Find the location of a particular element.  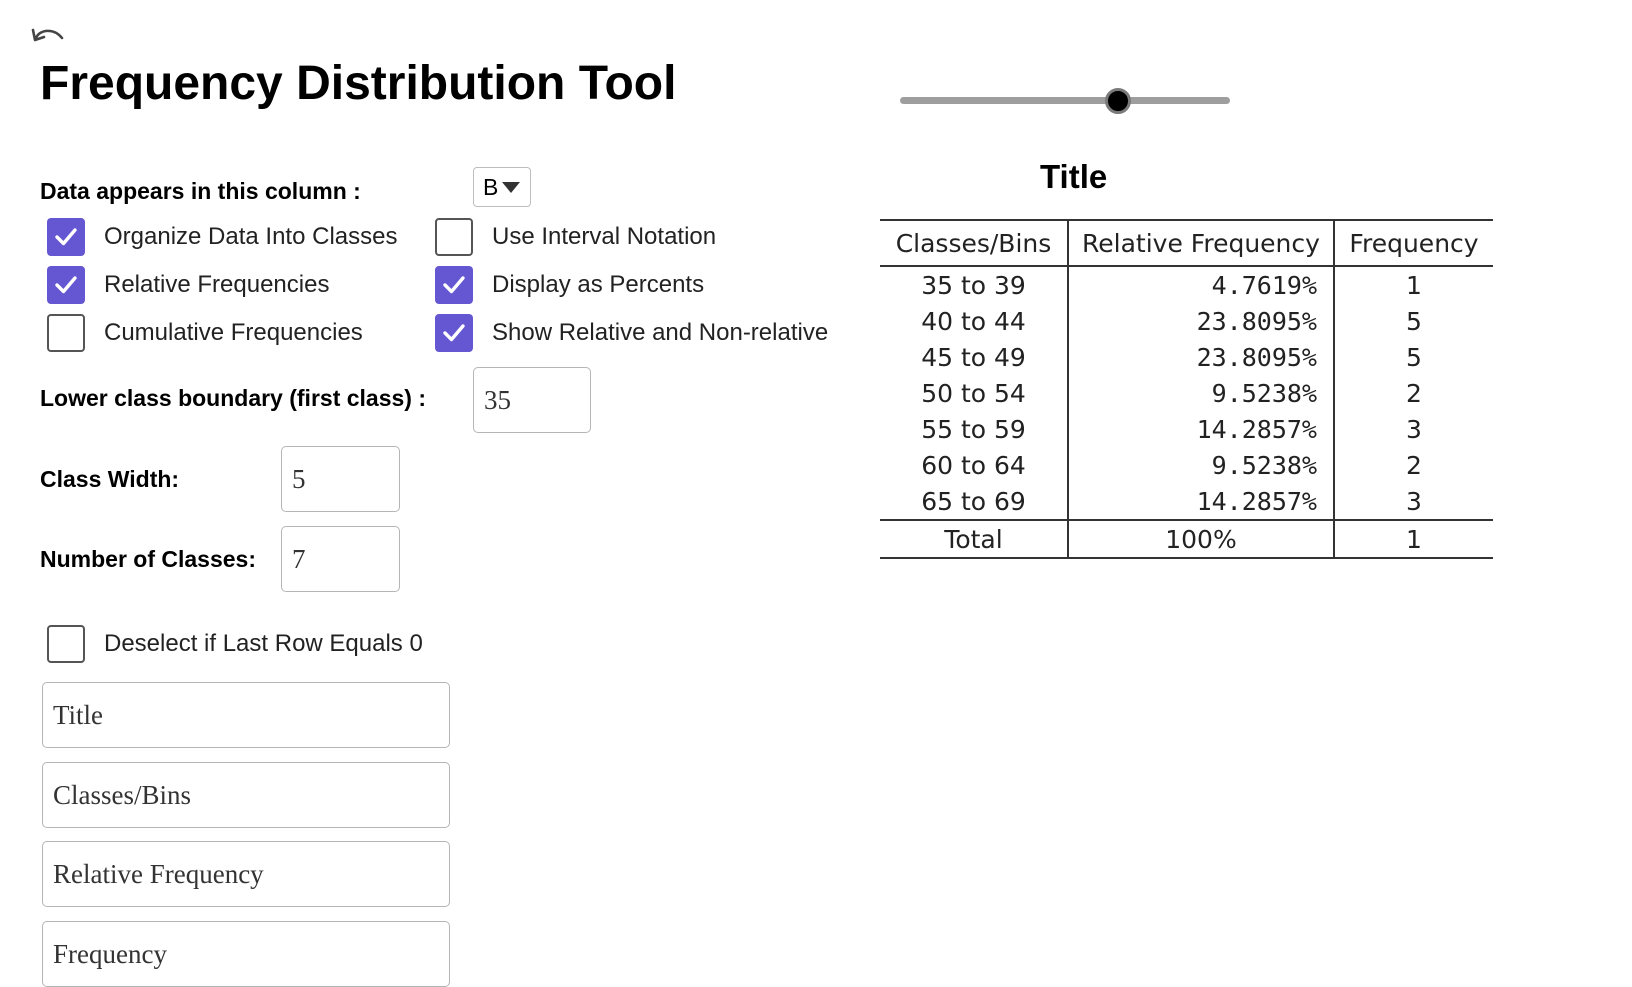

option-label: Cumulative Frequencies is located at coordinates (233, 332).